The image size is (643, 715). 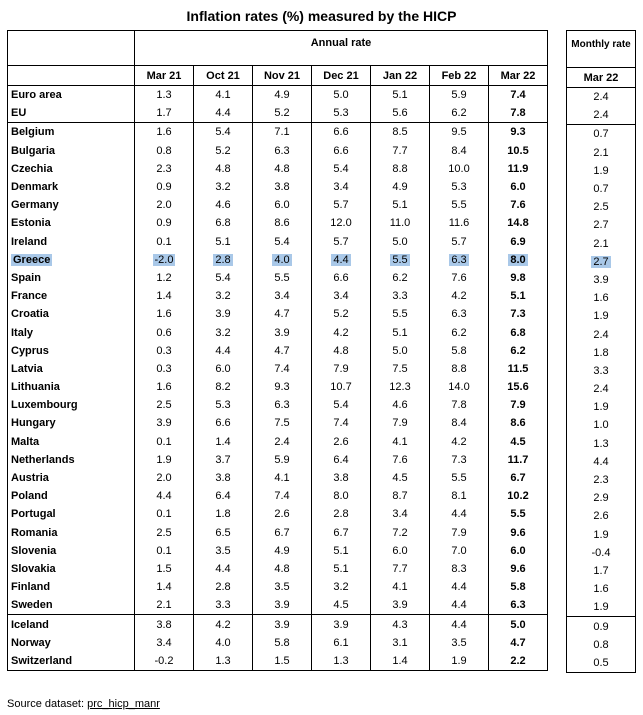 What do you see at coordinates (71, 661) in the screenshot?
I see `country-name: Switzerland` at bounding box center [71, 661].